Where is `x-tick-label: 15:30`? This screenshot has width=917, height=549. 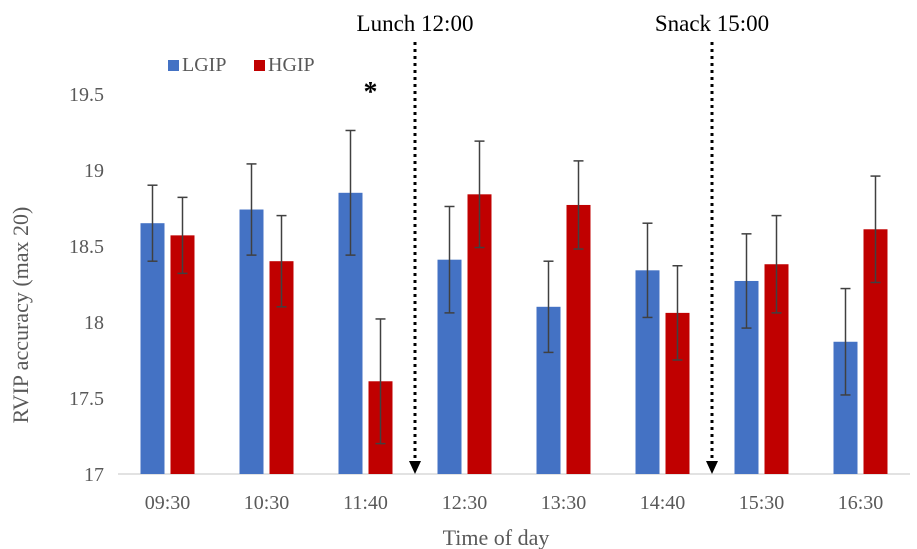
x-tick-label: 15:30 is located at coordinates (762, 503).